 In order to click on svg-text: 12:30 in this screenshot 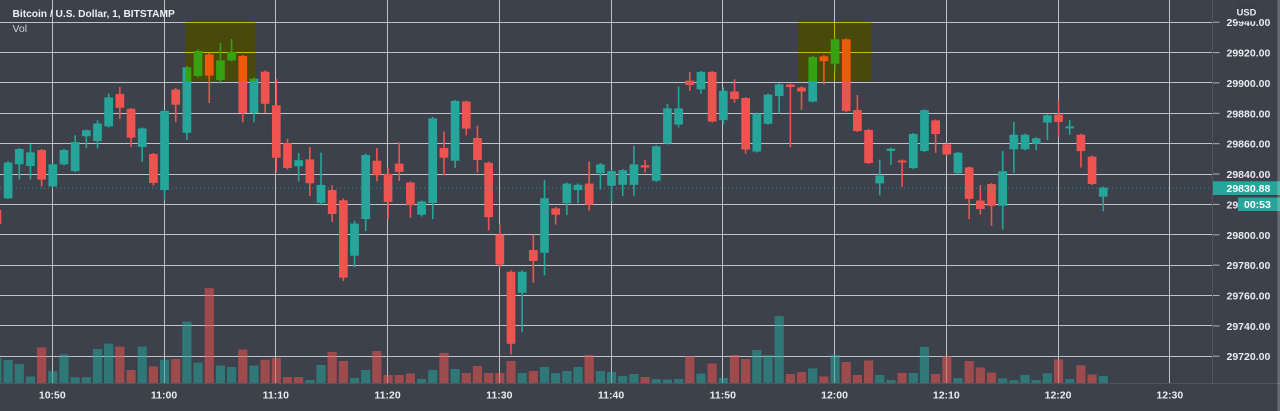, I will do `click(1169, 396)`.